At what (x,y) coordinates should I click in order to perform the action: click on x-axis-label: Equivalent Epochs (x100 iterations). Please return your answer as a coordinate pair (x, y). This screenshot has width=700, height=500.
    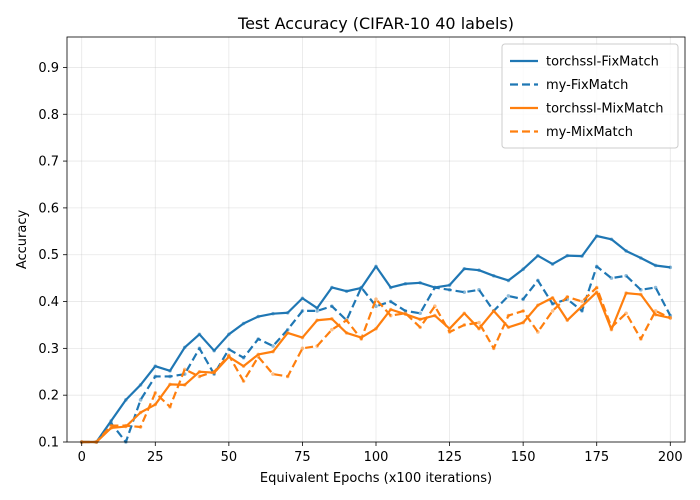
    Looking at the image, I should click on (376, 478).